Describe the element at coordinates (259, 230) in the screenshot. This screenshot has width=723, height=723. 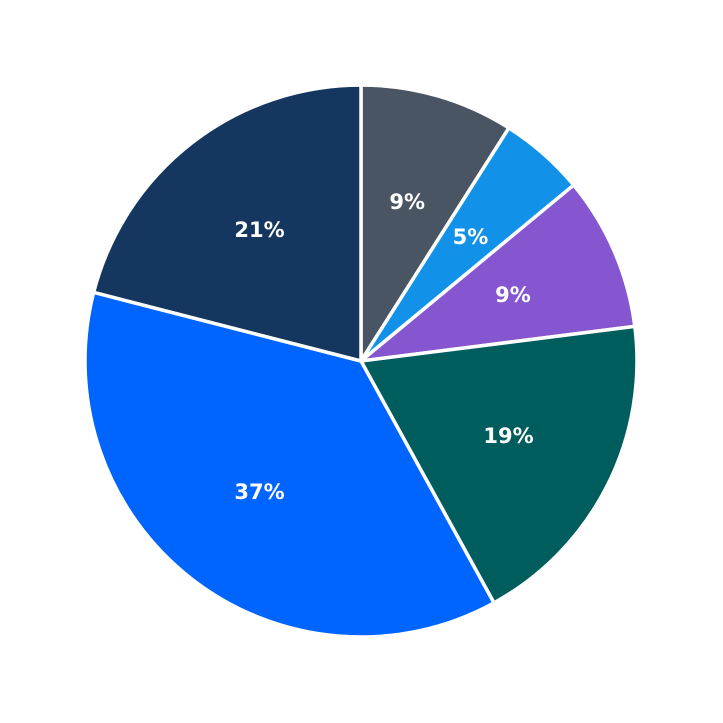
I see `pie-slice-label-6: 21%` at that location.